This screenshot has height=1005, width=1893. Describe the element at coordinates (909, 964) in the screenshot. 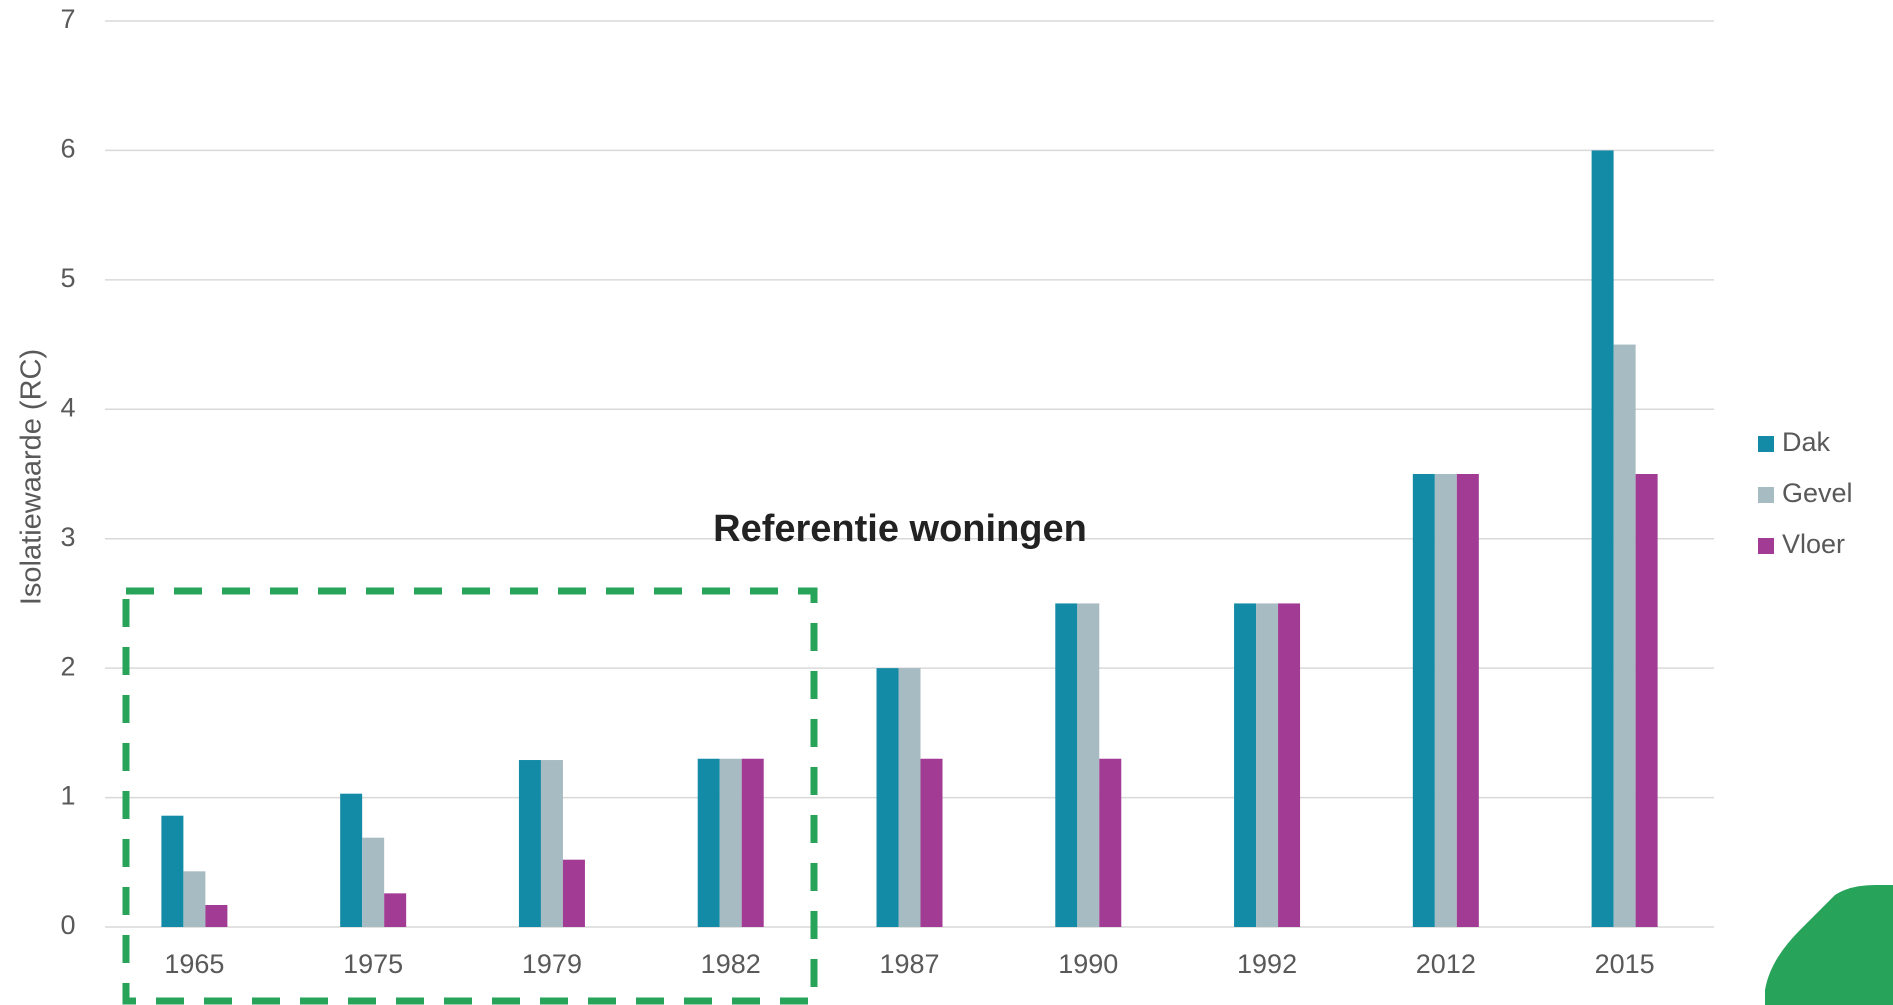

I see `x-tick-label: 1987` at that location.